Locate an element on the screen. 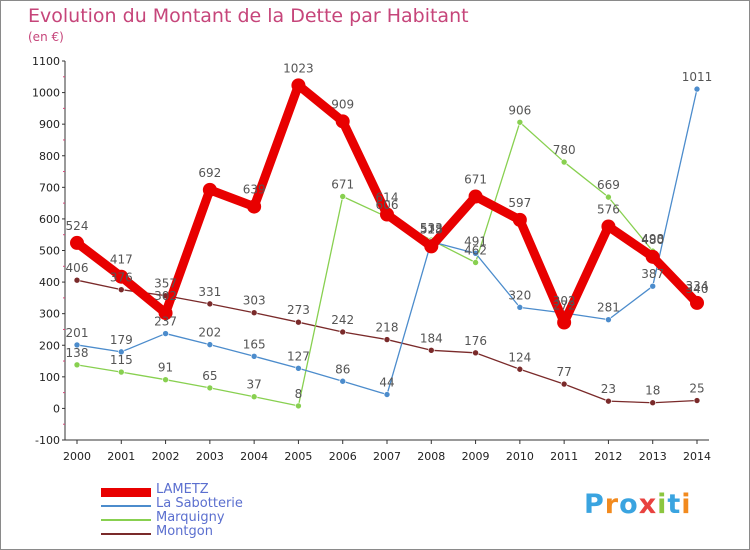 This screenshot has height=550, width=750. data-label: 86 is located at coordinates (342, 369).